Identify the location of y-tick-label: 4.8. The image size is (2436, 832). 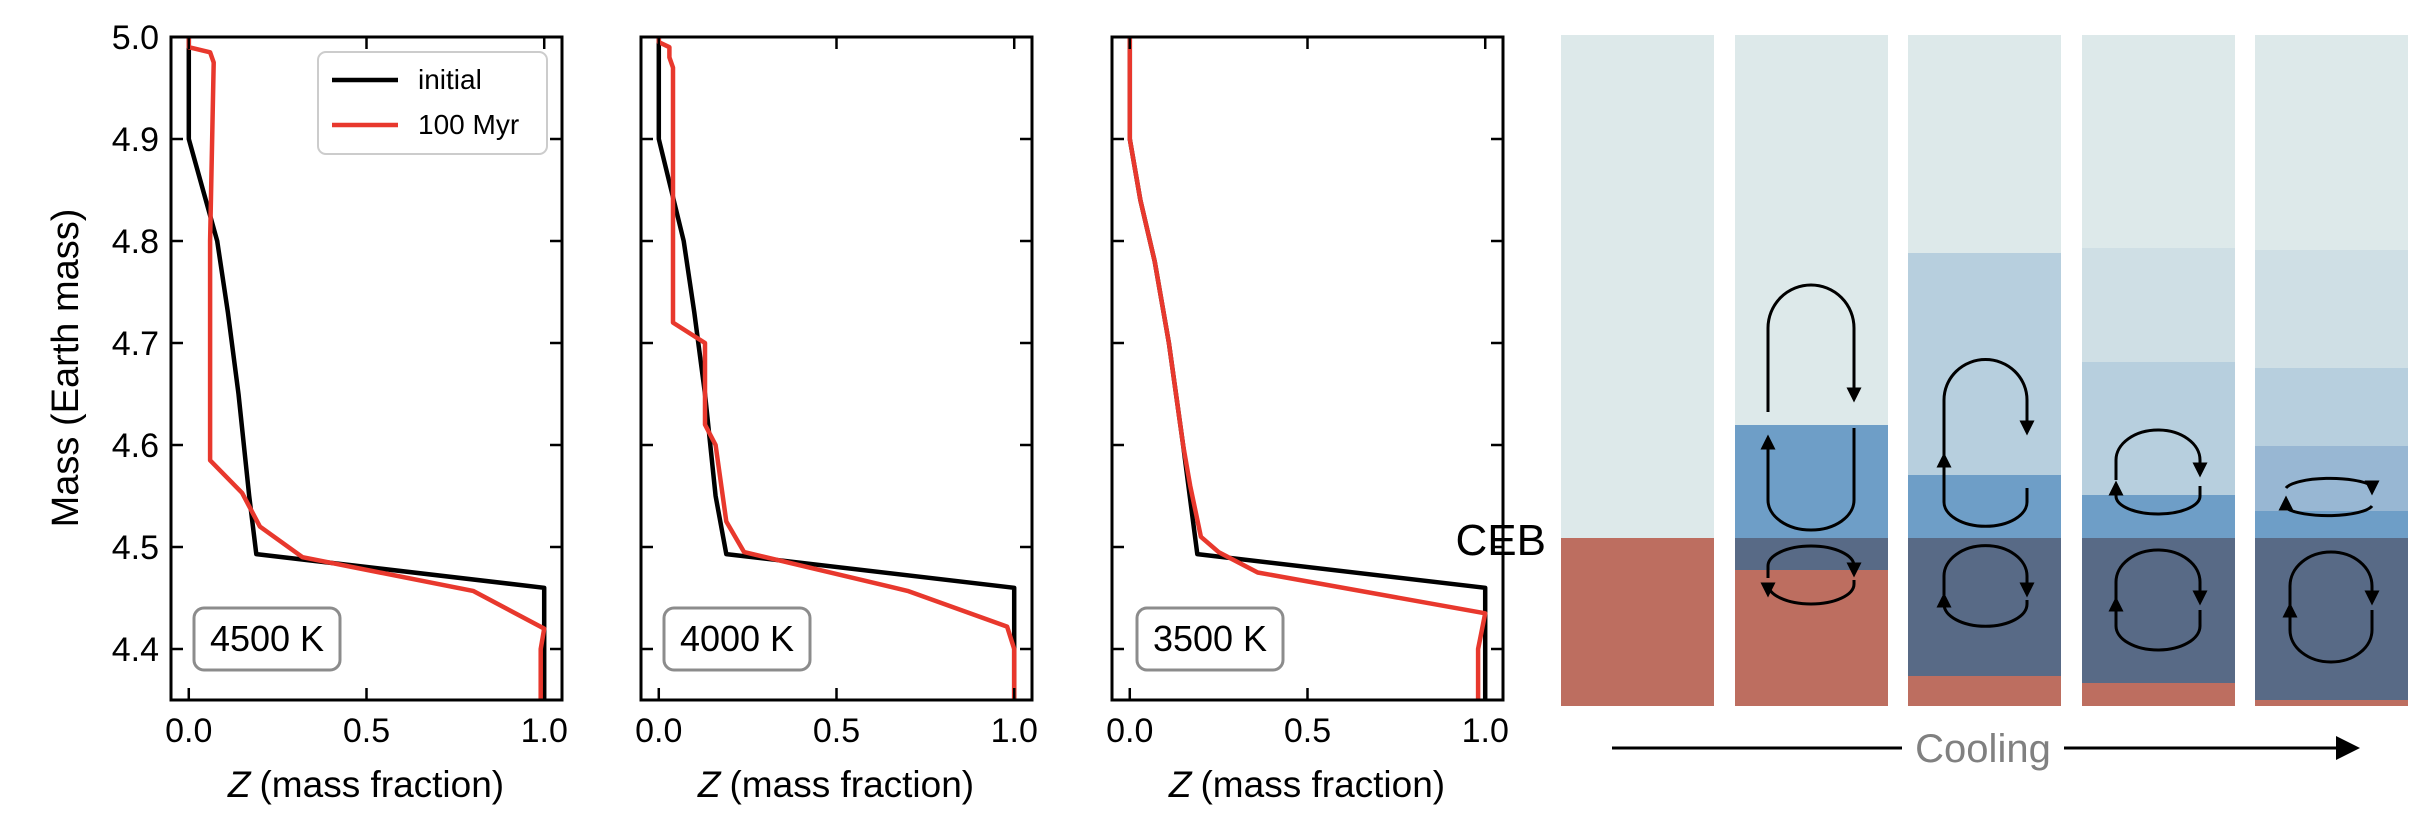
(135, 242).